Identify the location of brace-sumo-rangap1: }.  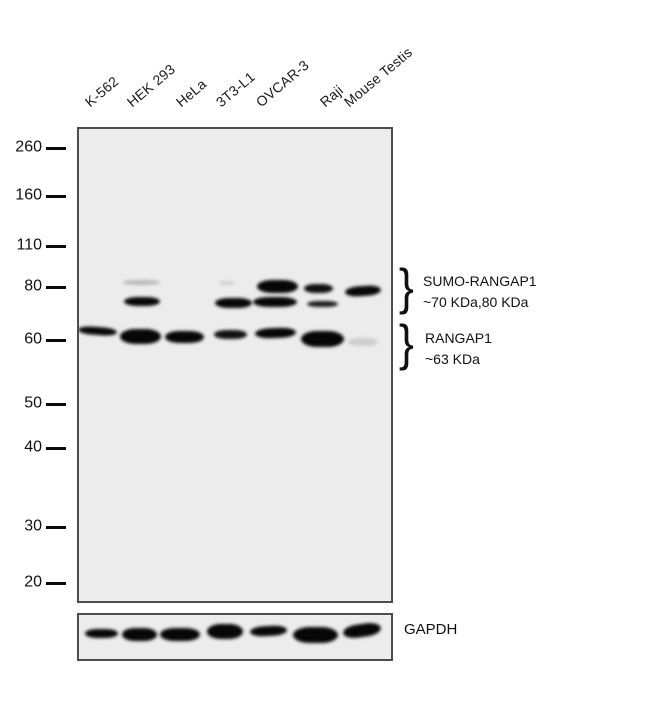
(406, 287).